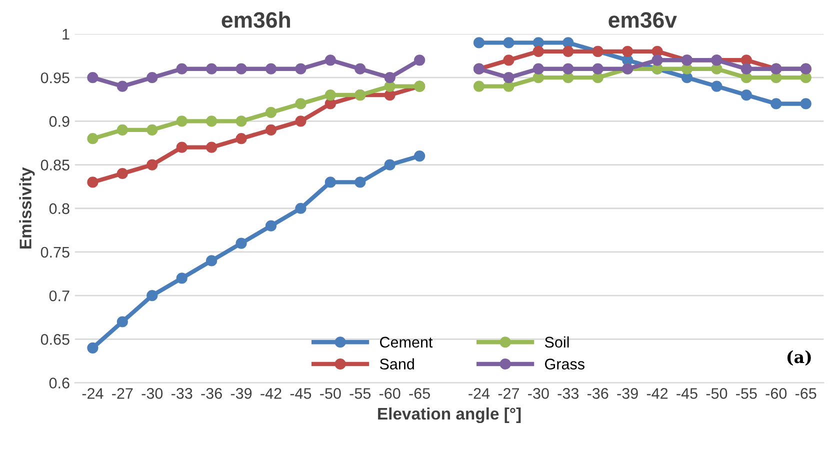  Describe the element at coordinates (55, 165) in the screenshot. I see `y-tick-label: 0.85` at that location.